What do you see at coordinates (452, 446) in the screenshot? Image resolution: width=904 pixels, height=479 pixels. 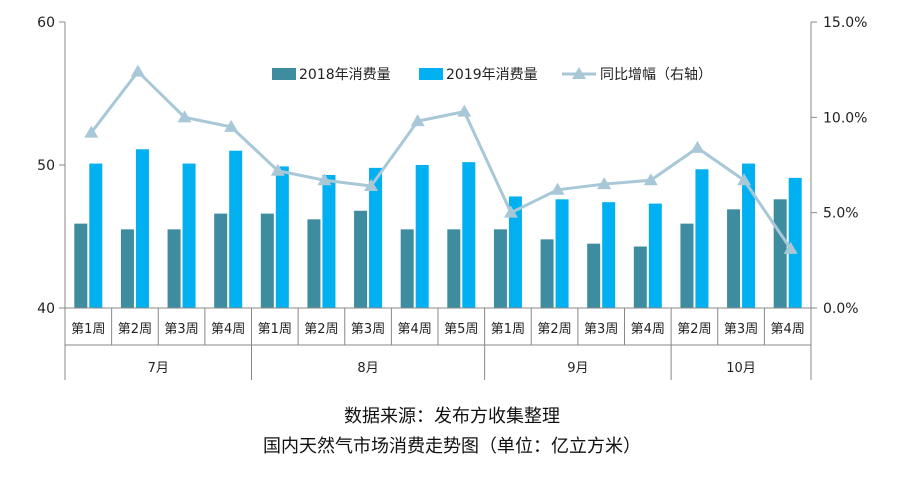 I see `chart-title: 国内天然气市场消费走势图（单位：亿立方米）` at bounding box center [452, 446].